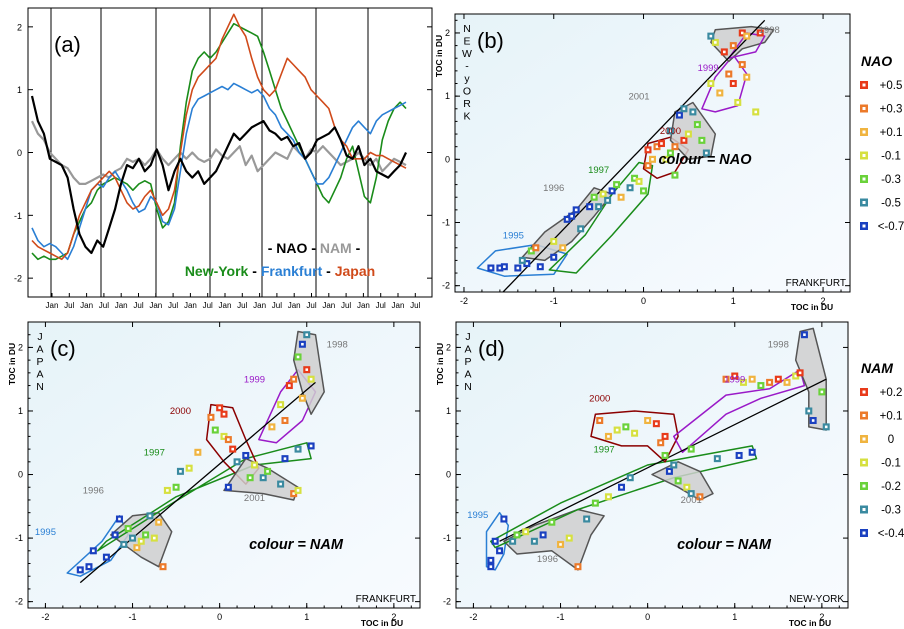 This screenshot has width=904, height=629. Describe the element at coordinates (891, 534) in the screenshot. I see `nam-legend-label: <-0.4` at that location.